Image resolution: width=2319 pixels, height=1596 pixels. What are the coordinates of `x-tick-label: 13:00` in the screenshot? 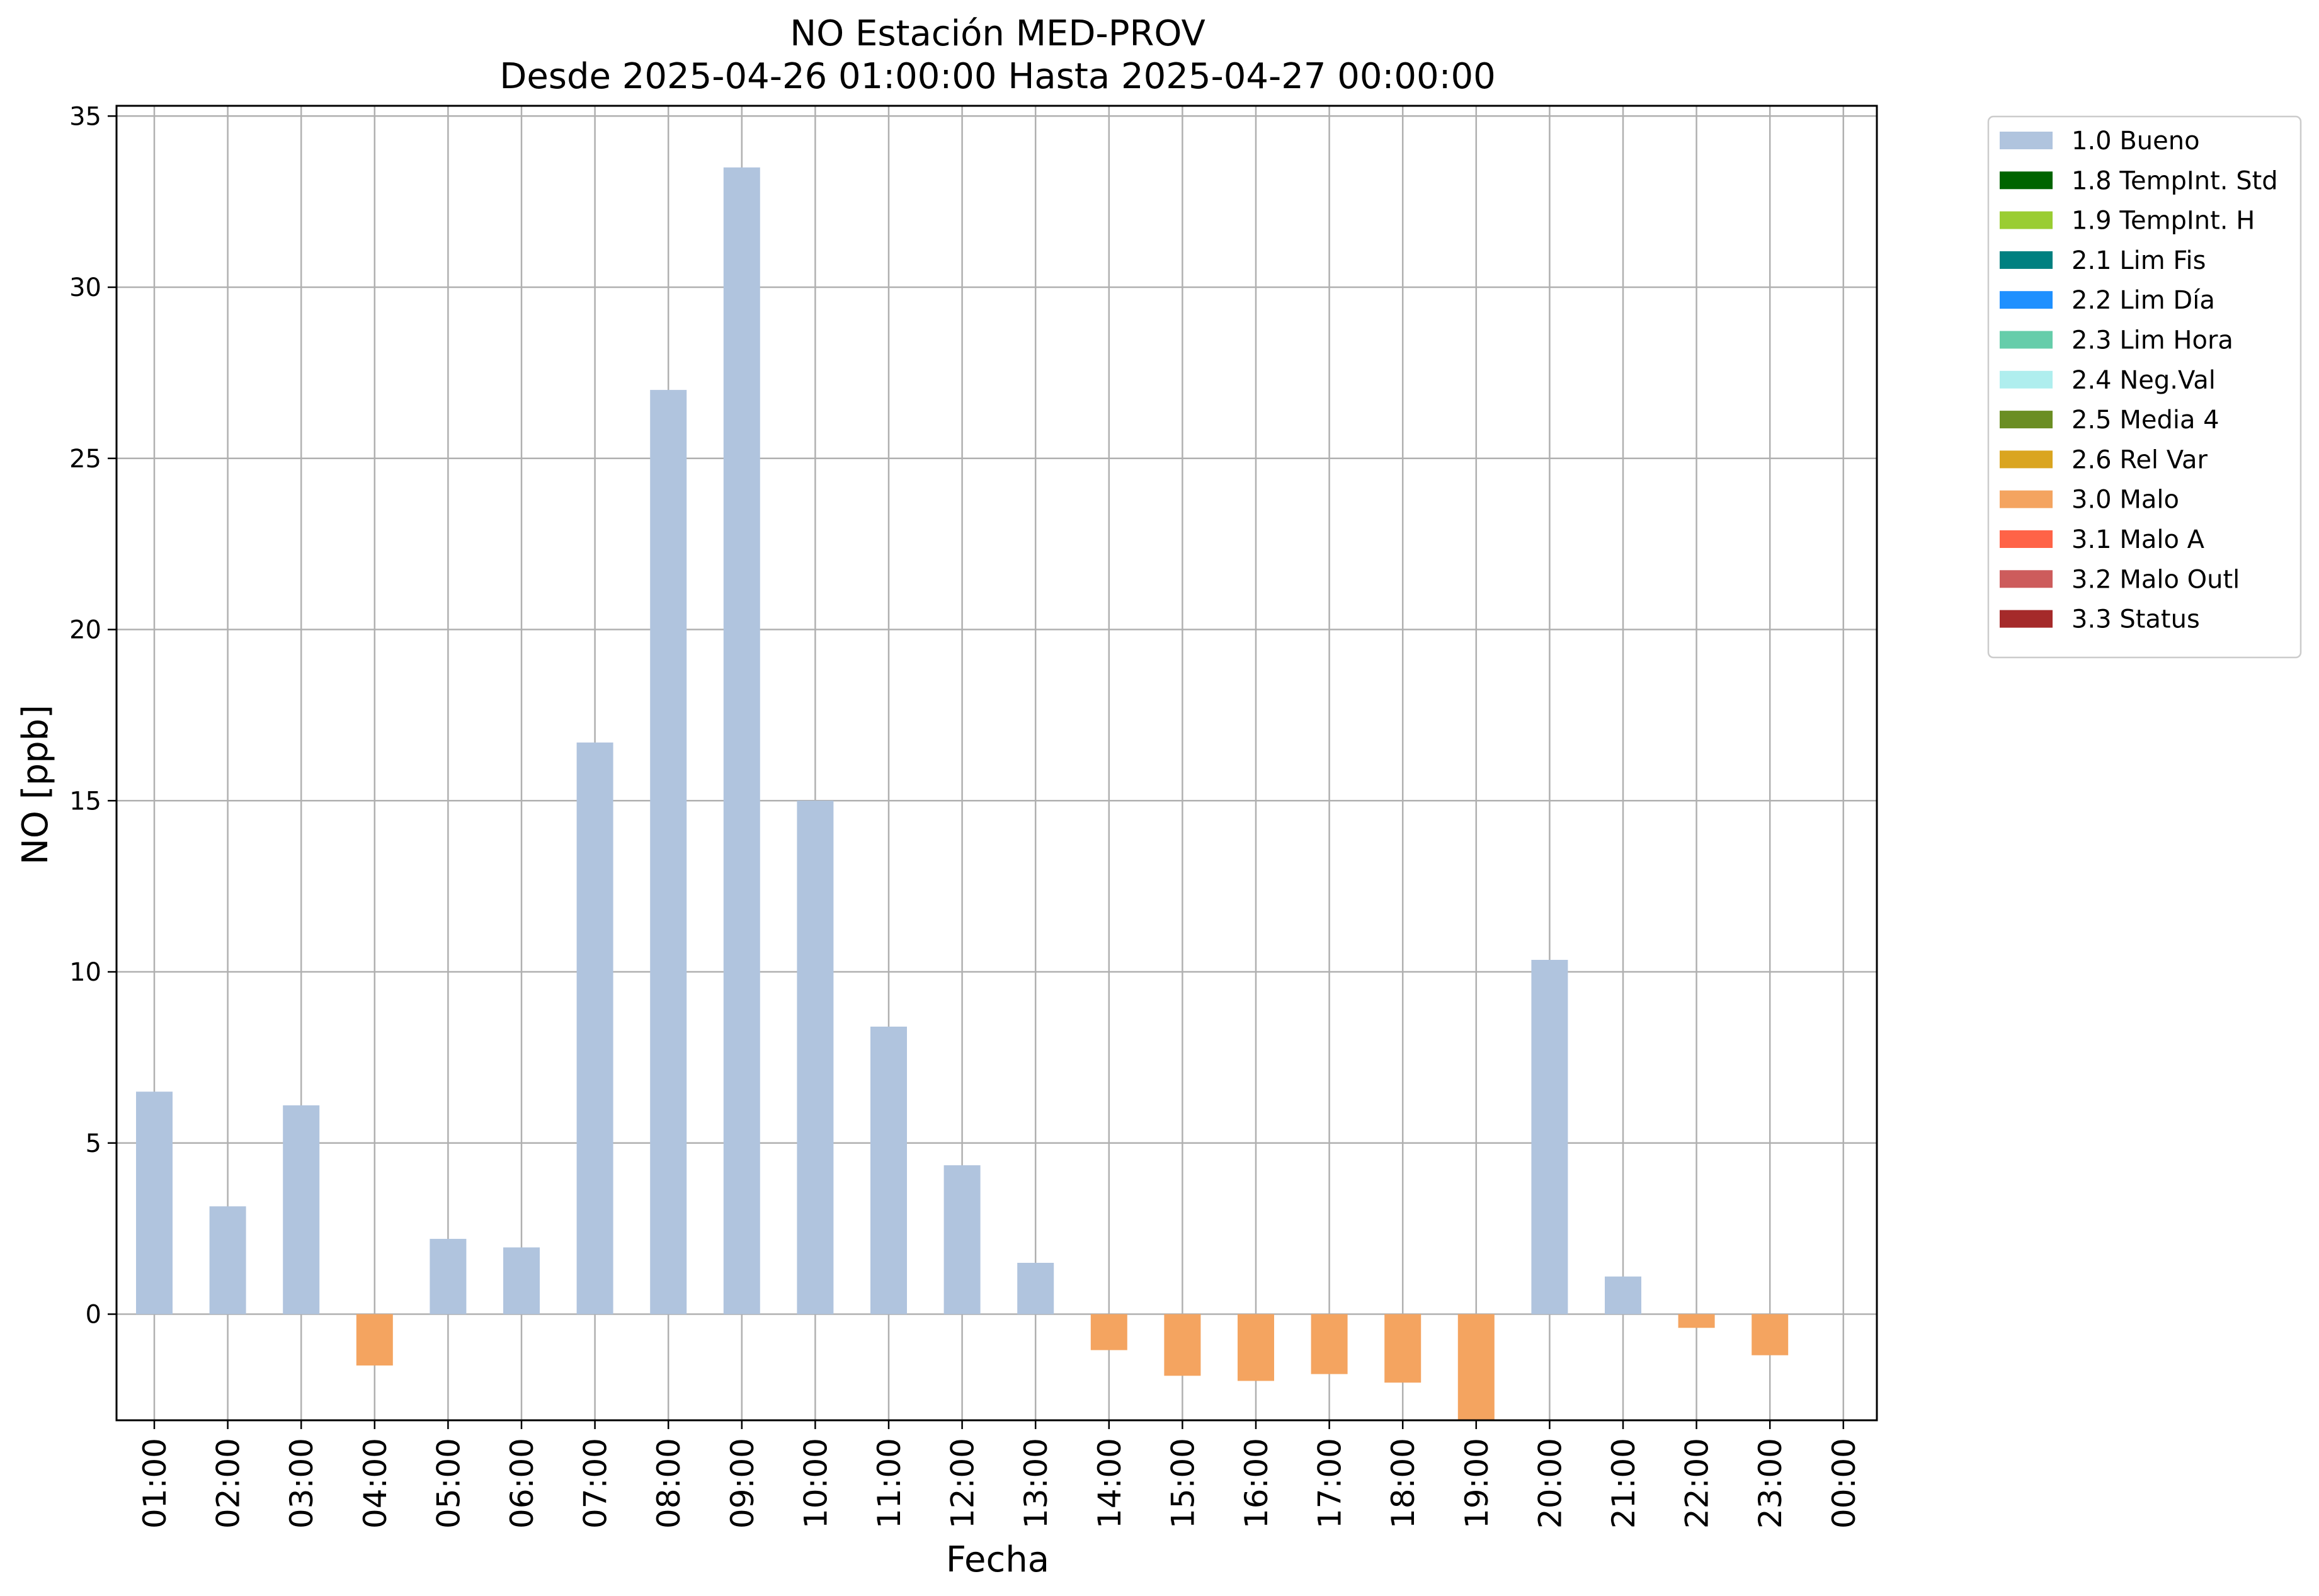 It's located at (1036, 1483).